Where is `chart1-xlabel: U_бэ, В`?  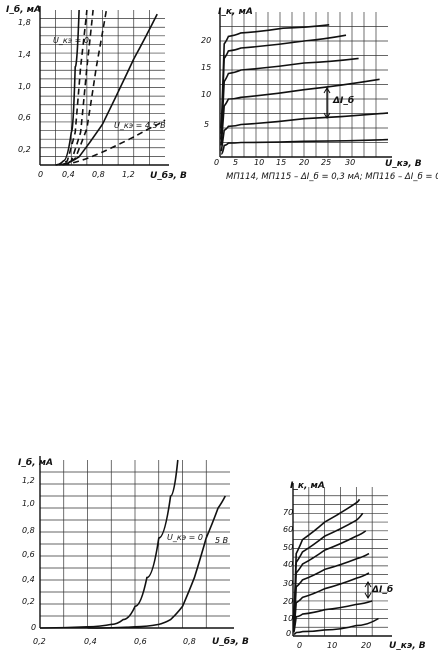
chart1-xlabel: U_бэ, В is located at coordinates (168, 175).